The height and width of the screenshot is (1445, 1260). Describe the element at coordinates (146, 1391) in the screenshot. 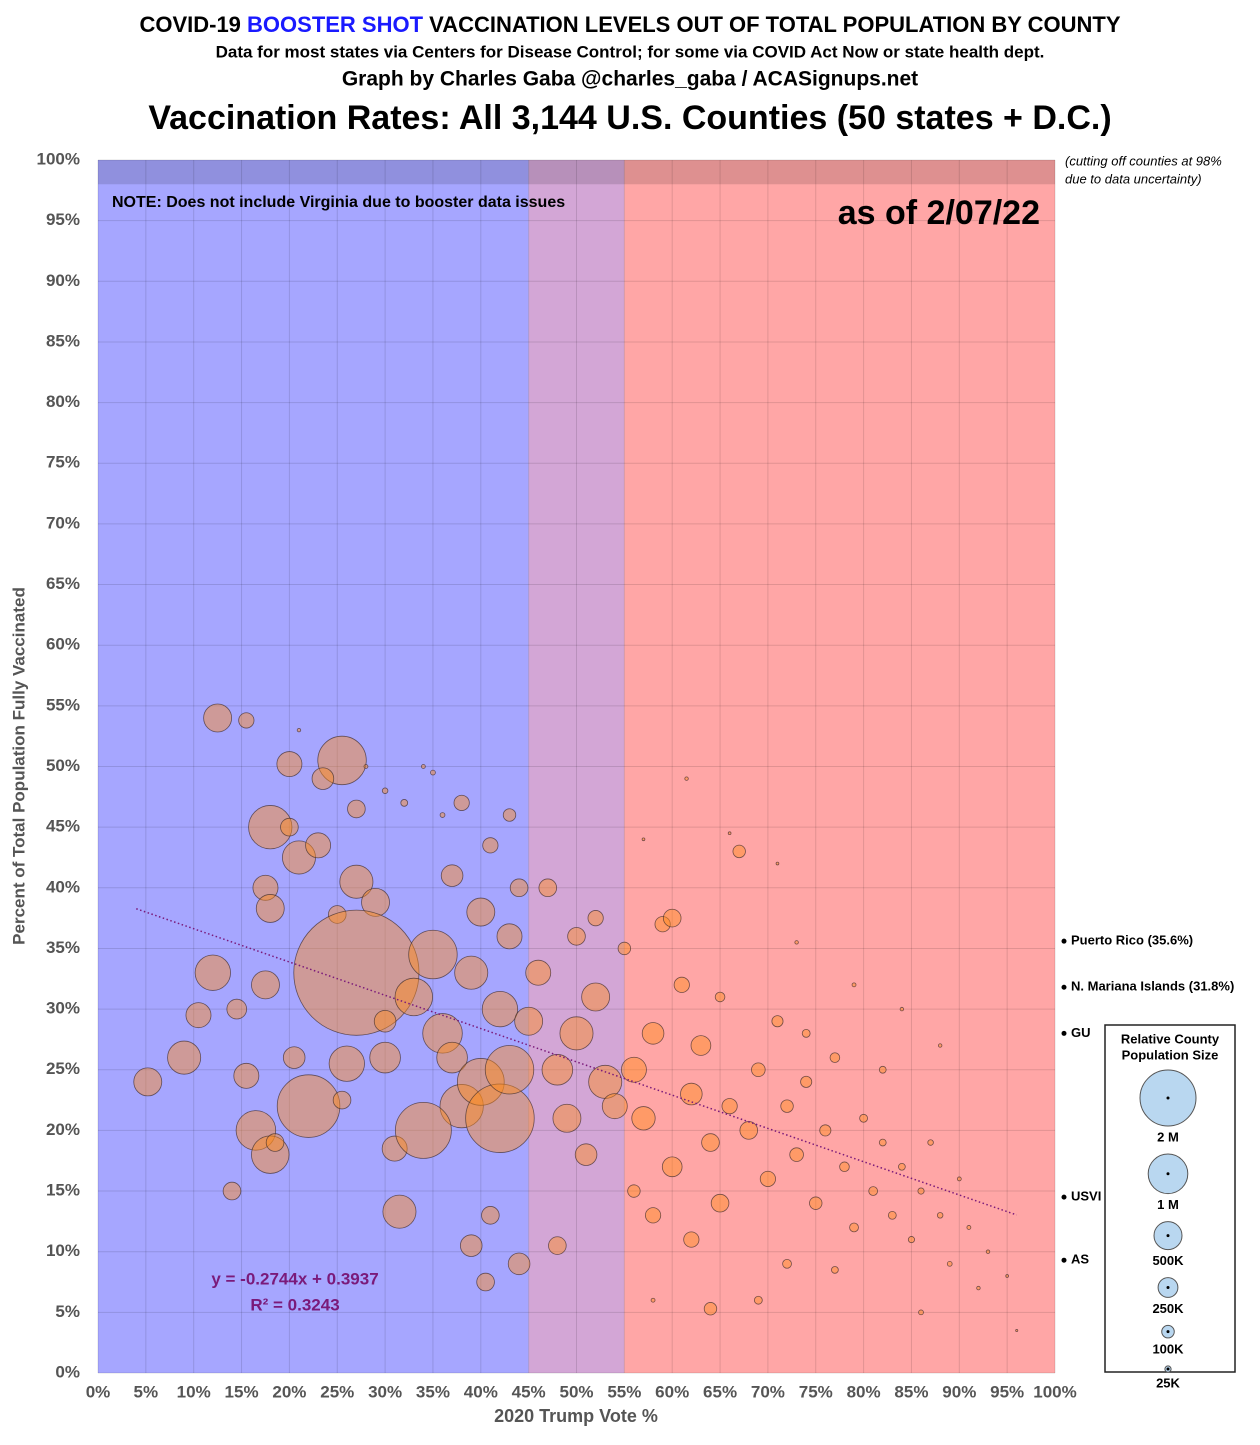

I see `x-tick-label: 5%` at that location.